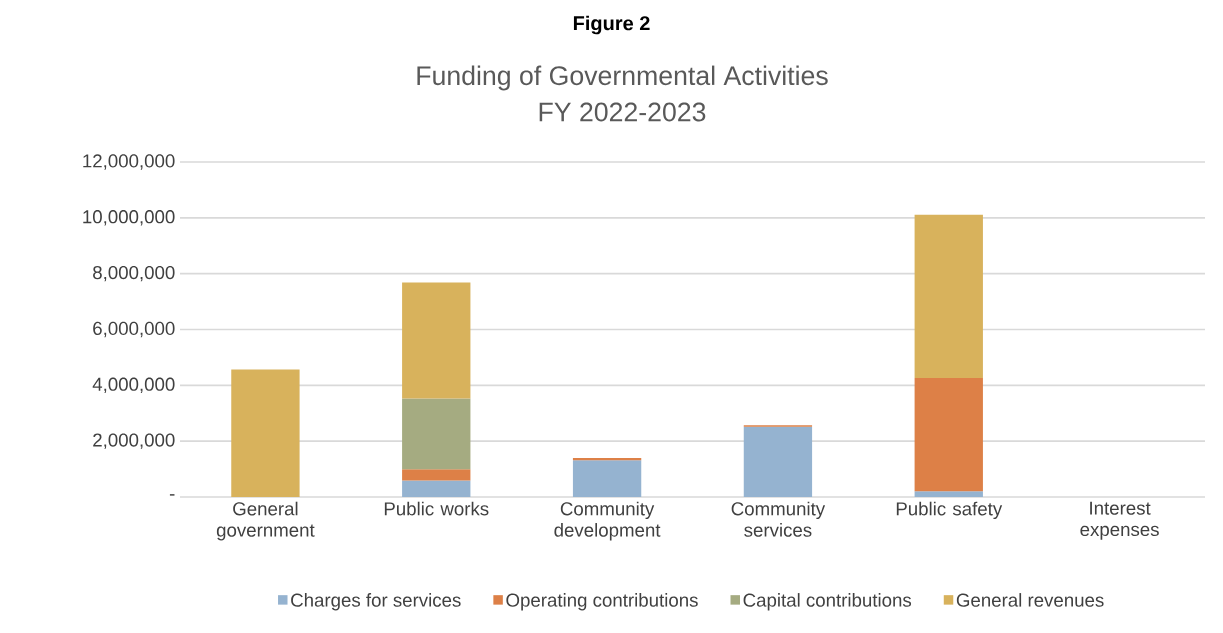 The height and width of the screenshot is (633, 1223). I want to click on y-tick-label: 12,000,000, so click(129, 162).